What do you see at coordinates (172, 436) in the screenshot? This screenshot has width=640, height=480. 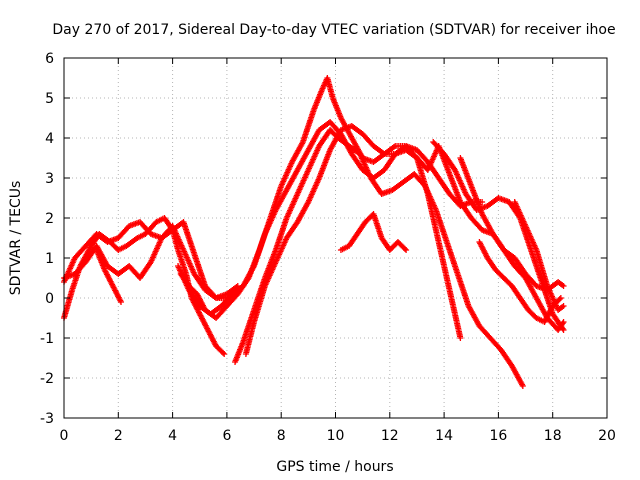 I see `x-tick-label: 4` at bounding box center [172, 436].